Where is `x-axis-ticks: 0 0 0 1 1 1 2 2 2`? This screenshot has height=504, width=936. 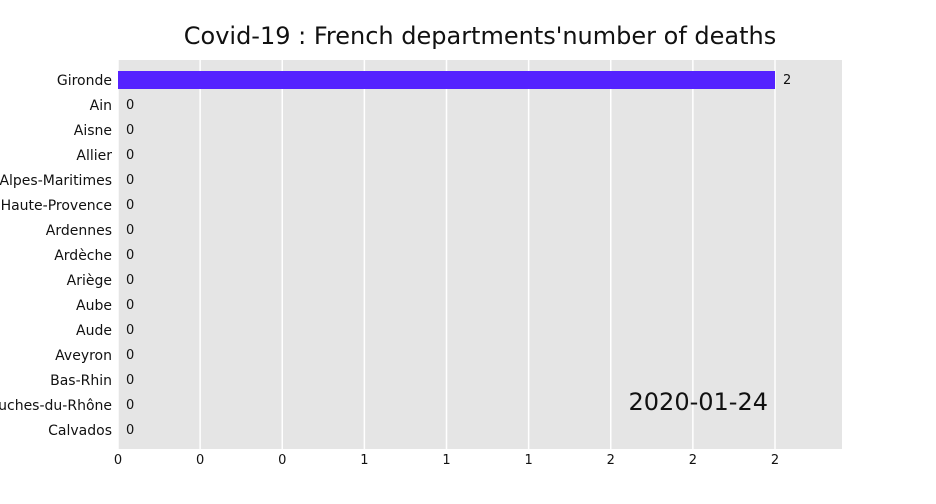
x-axis-ticks: 0 0 0 1 1 1 2 2 2 is located at coordinates (446, 460).